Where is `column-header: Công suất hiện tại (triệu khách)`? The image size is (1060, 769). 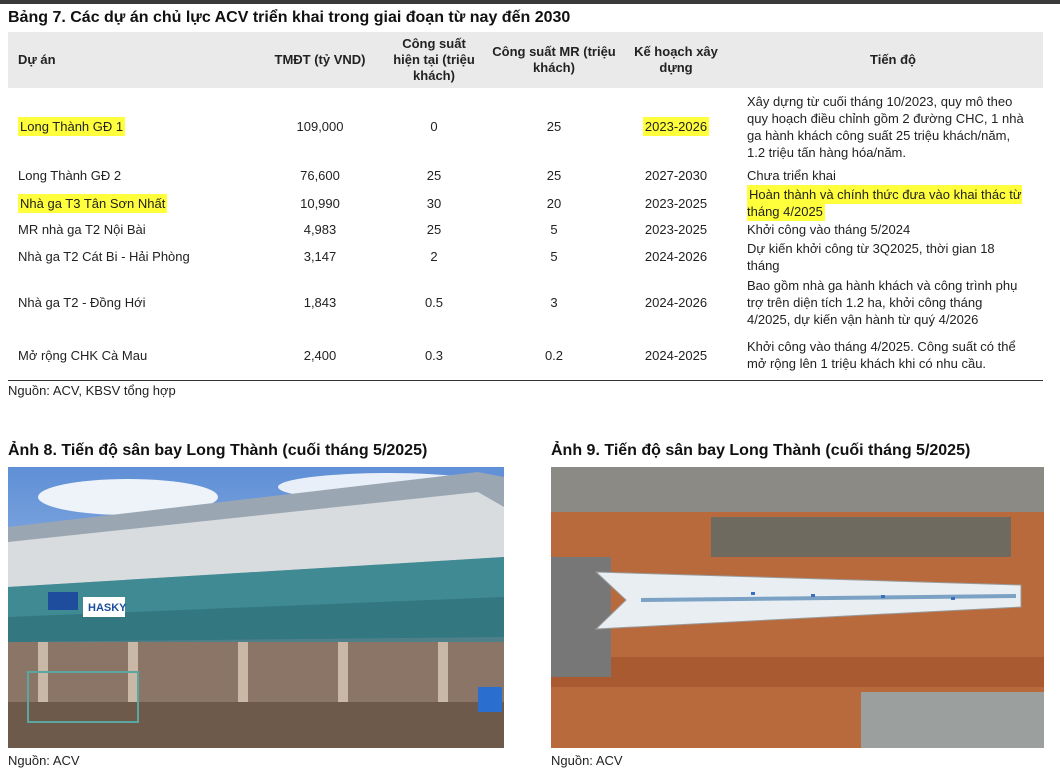 column-header: Công suất hiện tại (triệu khách) is located at coordinates (434, 60).